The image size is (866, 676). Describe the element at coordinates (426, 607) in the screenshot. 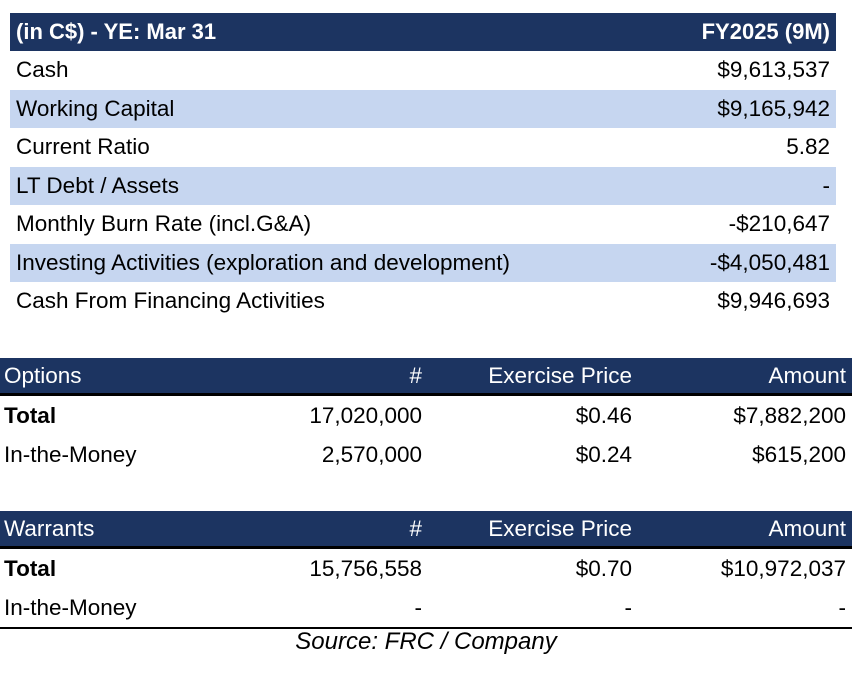

I see `table-row: In-the-Money - - -` at that location.